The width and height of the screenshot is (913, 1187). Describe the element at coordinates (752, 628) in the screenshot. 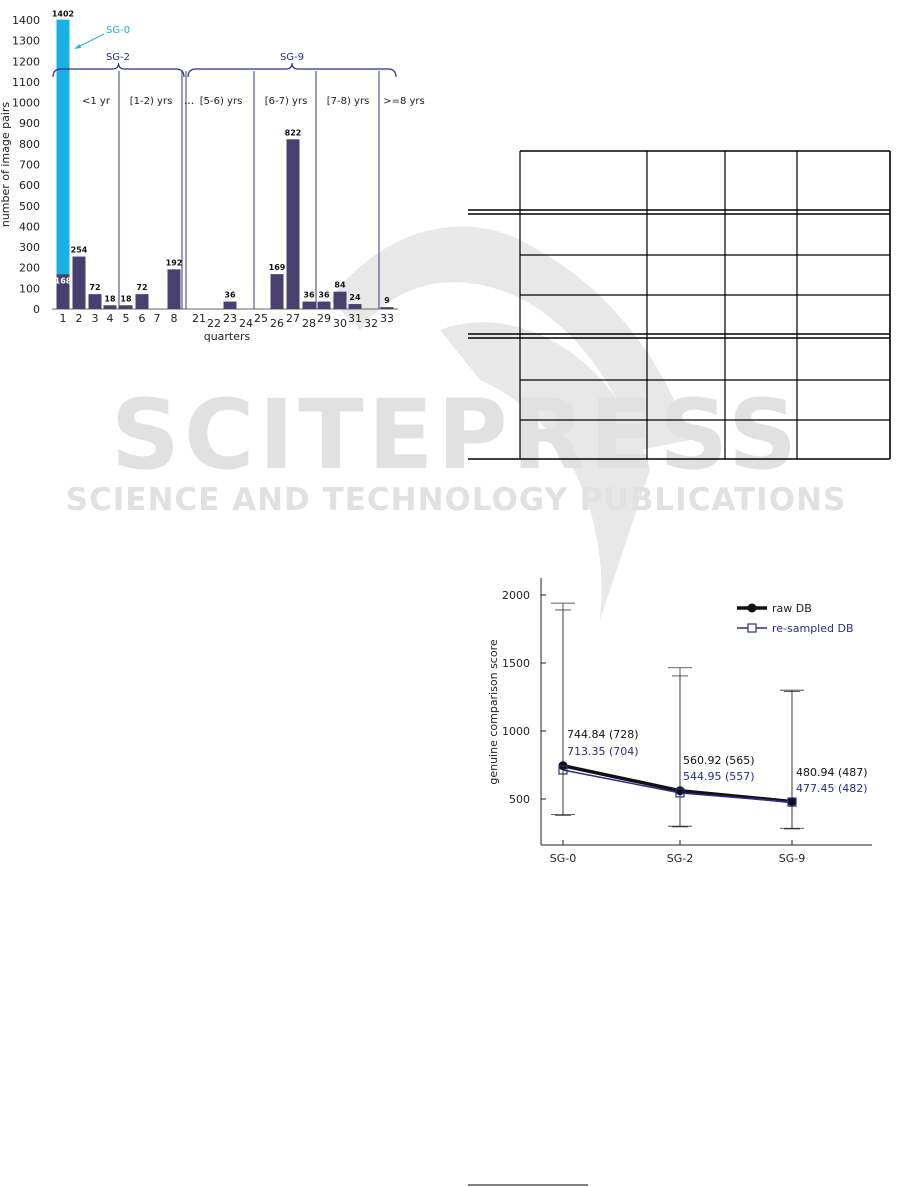

I see `legend-marker-resampled` at that location.